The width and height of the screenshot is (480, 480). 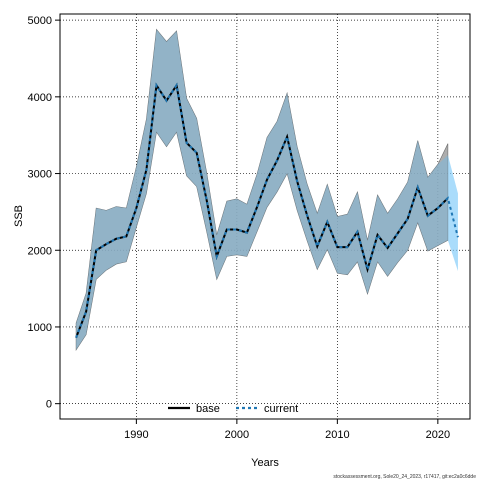 I want to click on x-tick-label: 1990, so click(x=136, y=435).